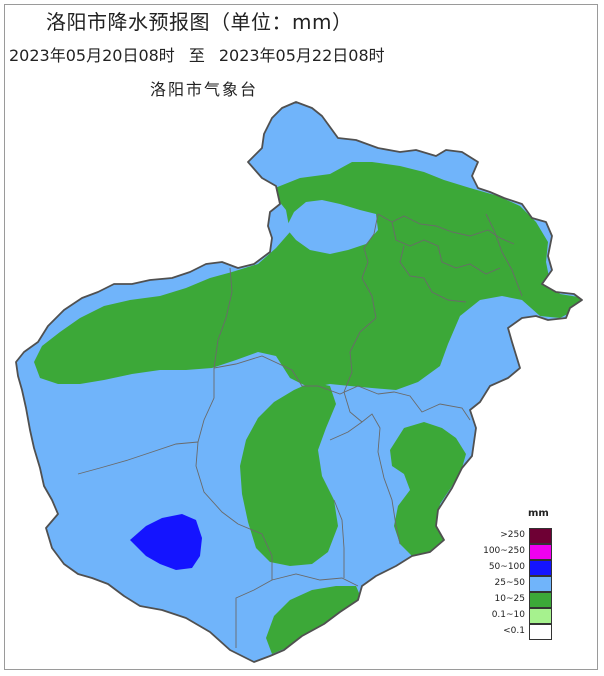 The image size is (604, 676). Describe the element at coordinates (508, 615) in the screenshot. I see `legend-label: 0.1~10` at that location.